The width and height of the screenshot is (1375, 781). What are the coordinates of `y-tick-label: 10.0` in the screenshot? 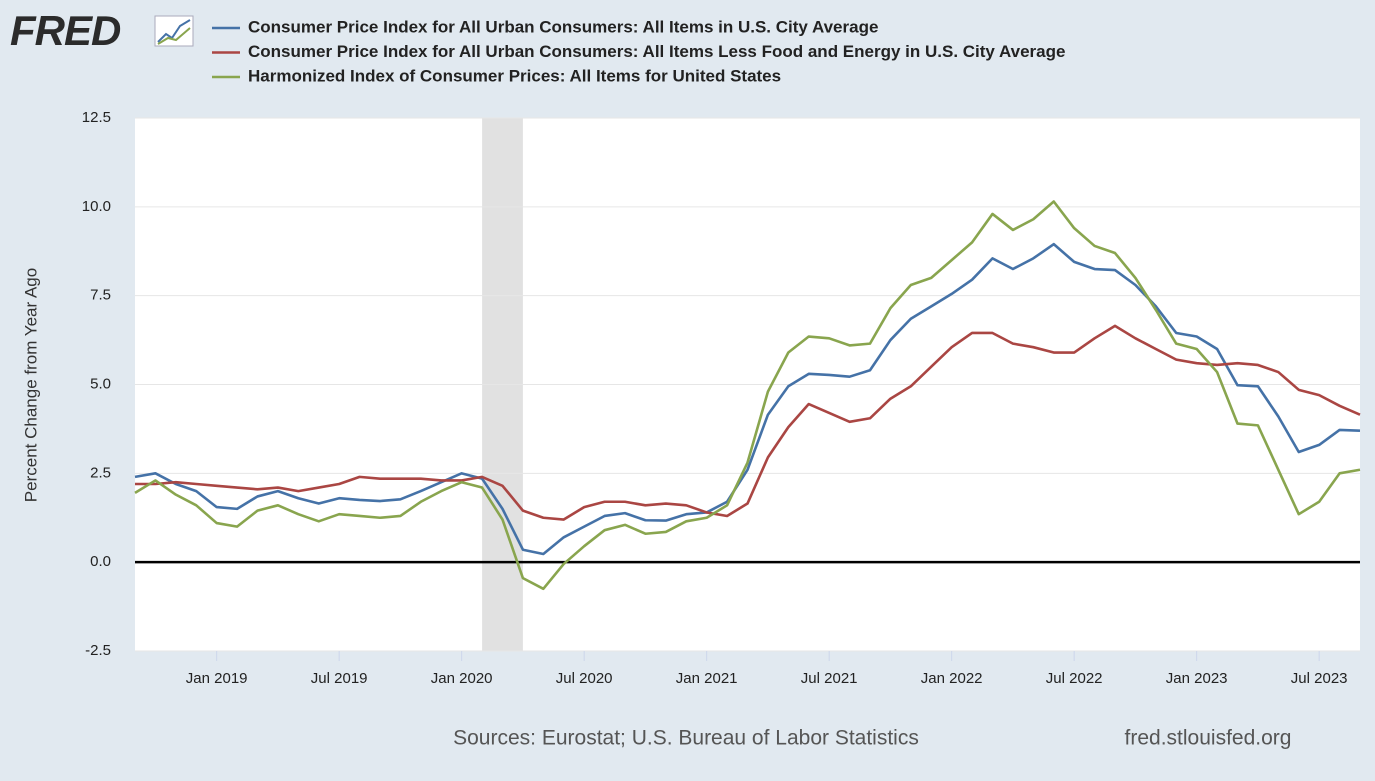 It's located at (96, 206).